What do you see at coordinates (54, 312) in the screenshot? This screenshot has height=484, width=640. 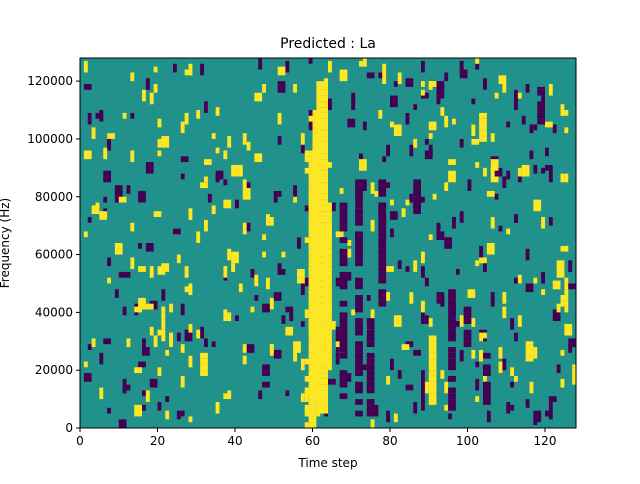 I see `y-tick-label: 40000` at bounding box center [54, 312].